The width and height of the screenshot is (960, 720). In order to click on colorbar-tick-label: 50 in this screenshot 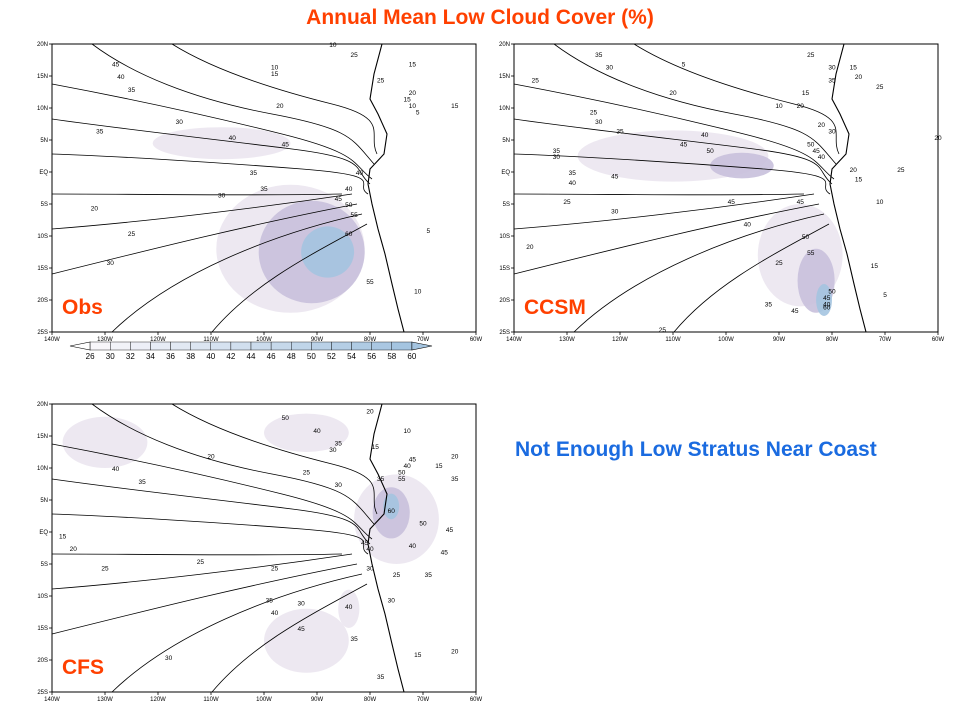, I will do `click(311, 356)`.